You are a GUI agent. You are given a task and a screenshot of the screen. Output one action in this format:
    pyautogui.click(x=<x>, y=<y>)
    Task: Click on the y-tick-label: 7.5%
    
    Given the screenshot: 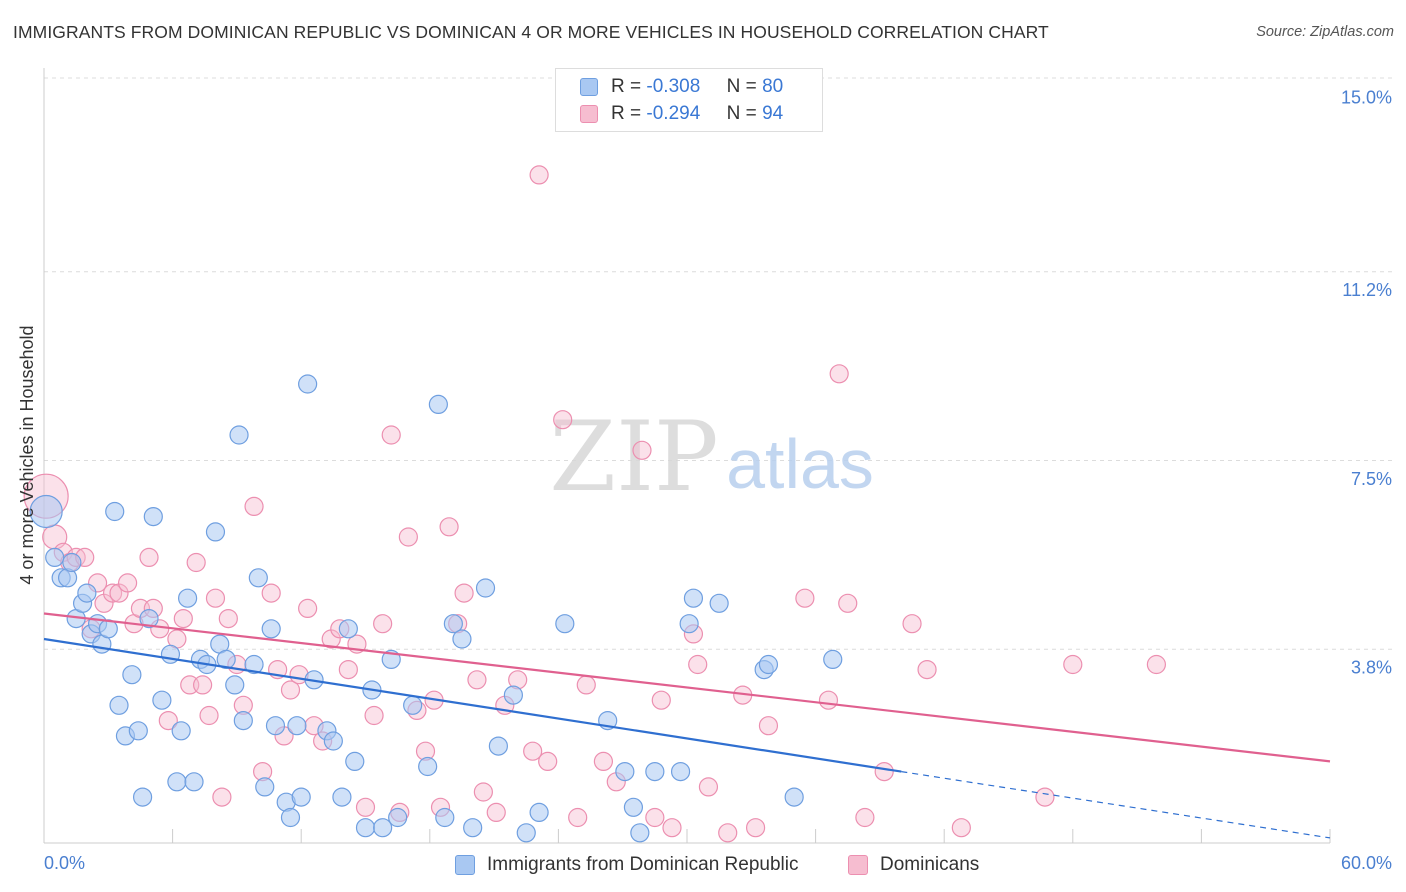 What is the action you would take?
    pyautogui.click(x=1371, y=479)
    